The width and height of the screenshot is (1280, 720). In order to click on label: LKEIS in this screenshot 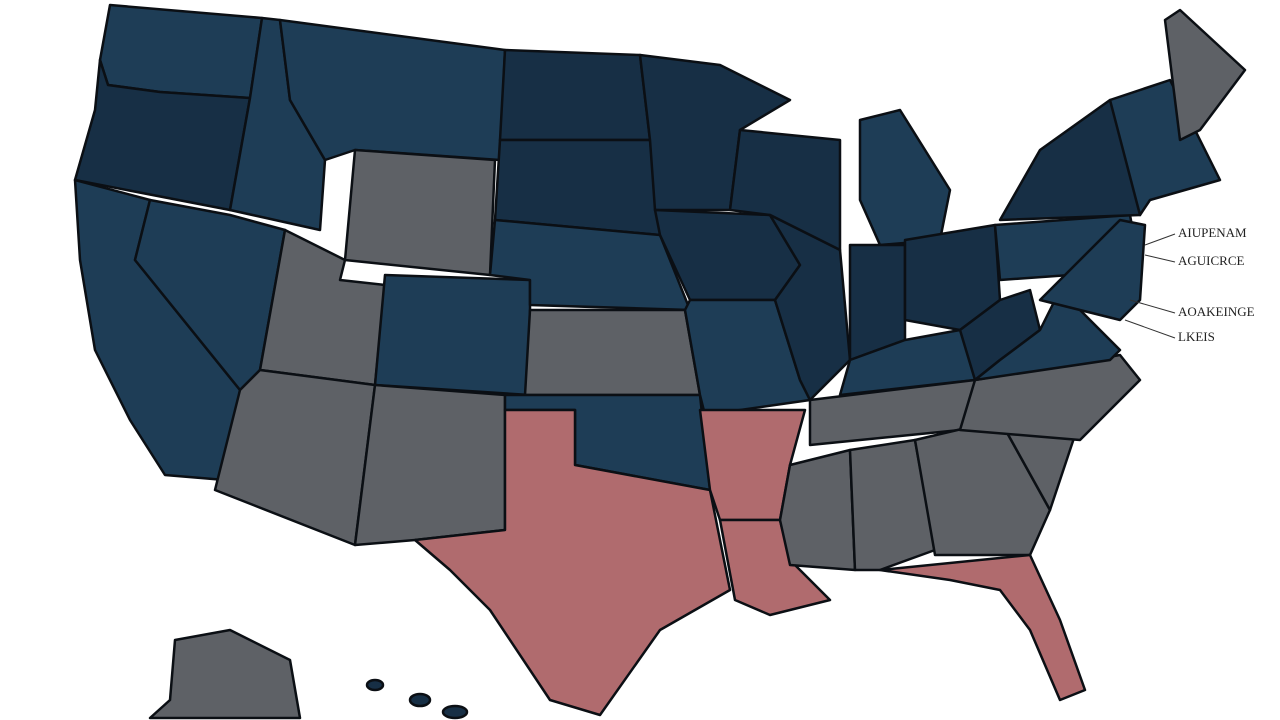, I will do `click(1196, 336)`.